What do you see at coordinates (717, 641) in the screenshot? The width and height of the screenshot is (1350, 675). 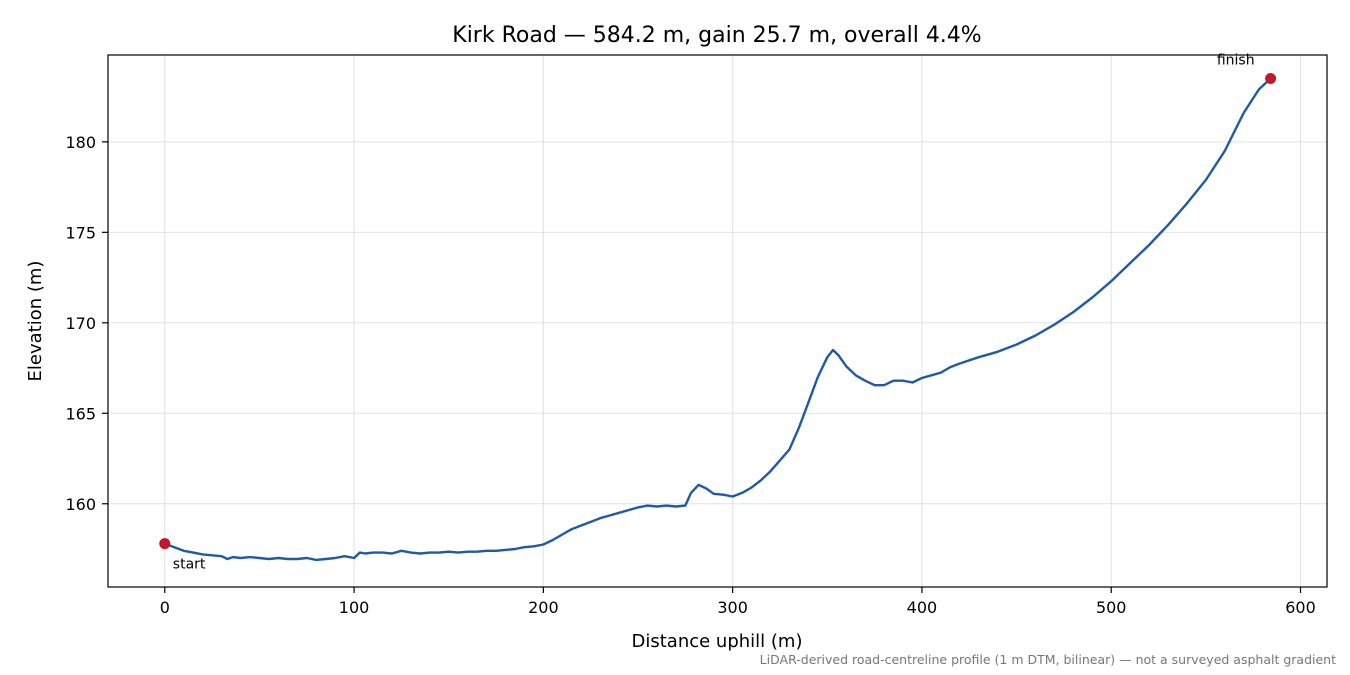 I see `x-axis-label: Distance uphill (m)` at bounding box center [717, 641].